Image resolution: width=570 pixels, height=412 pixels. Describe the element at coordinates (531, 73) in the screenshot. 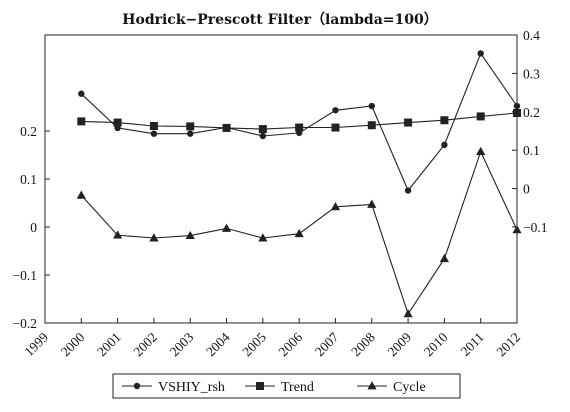

I see `right-tick-label: 0.3` at that location.